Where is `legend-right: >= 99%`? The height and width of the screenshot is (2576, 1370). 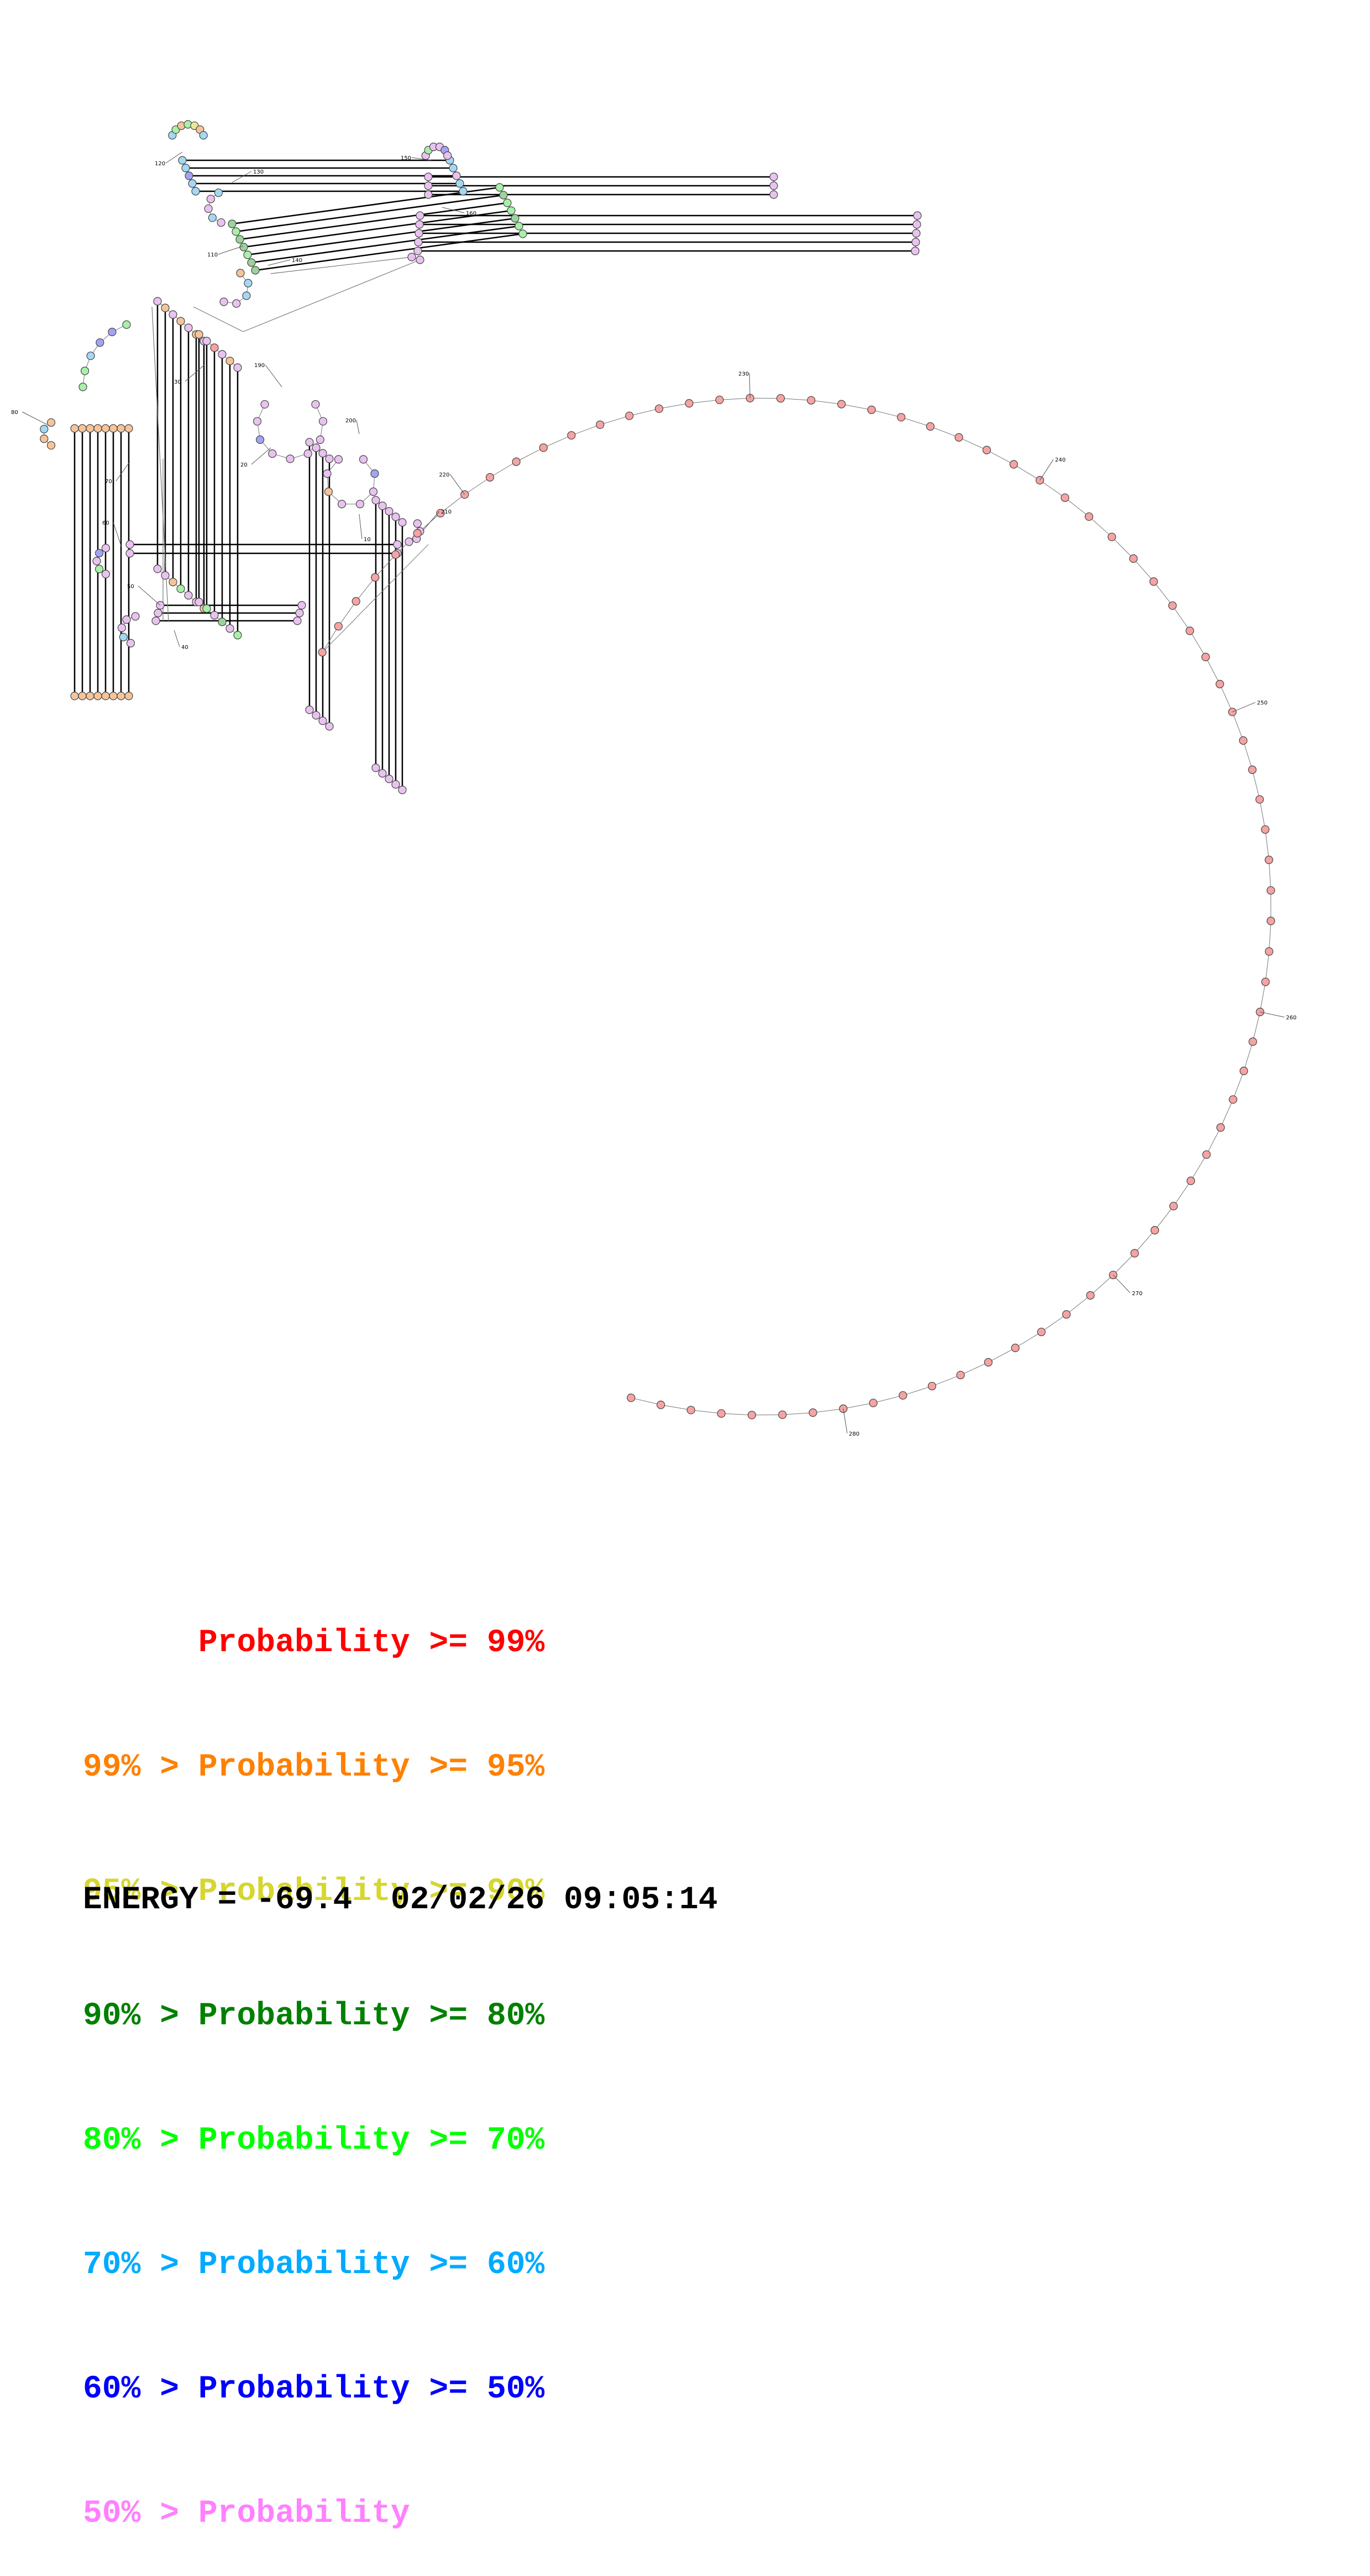 legend-right: >= 99% is located at coordinates (487, 1643).